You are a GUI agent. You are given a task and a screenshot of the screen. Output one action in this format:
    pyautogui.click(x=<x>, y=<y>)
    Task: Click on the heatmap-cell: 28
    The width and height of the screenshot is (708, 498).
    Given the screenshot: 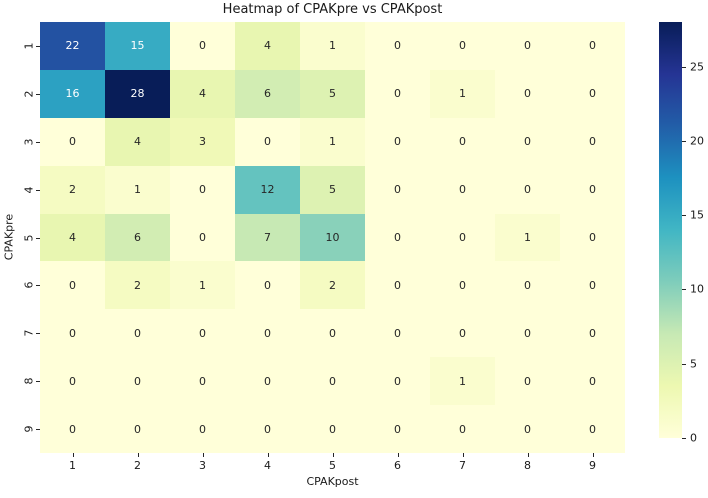 What is the action you would take?
    pyautogui.click(x=137, y=93)
    